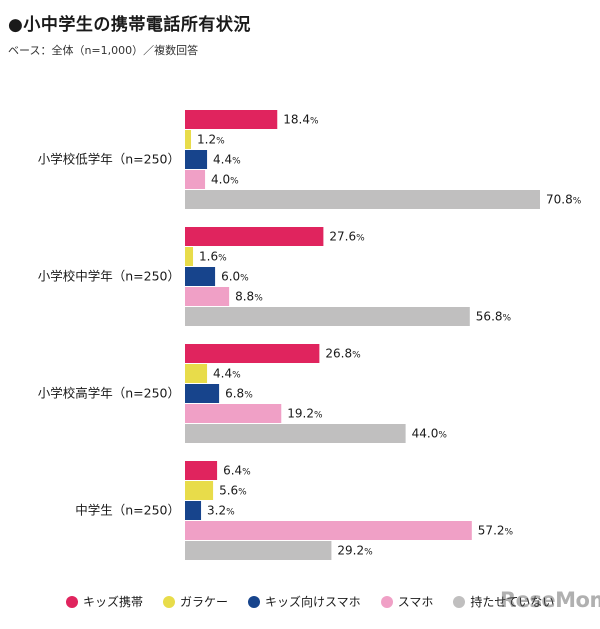 This screenshot has width=600, height=629. I want to click on legend-item: 持たせていない, so click(503, 601).